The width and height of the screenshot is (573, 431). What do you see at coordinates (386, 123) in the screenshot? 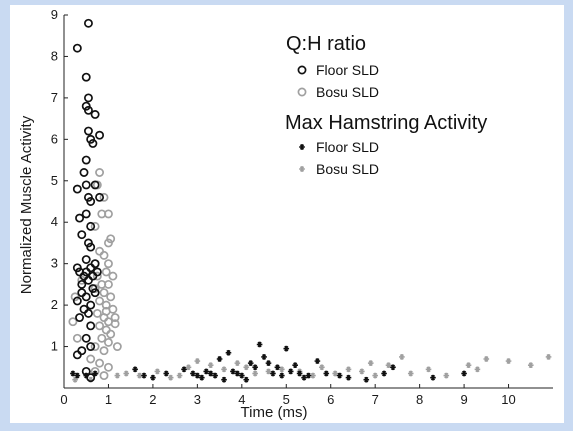
I see `legend-group-title: Max Hamstring Activity` at bounding box center [386, 123].